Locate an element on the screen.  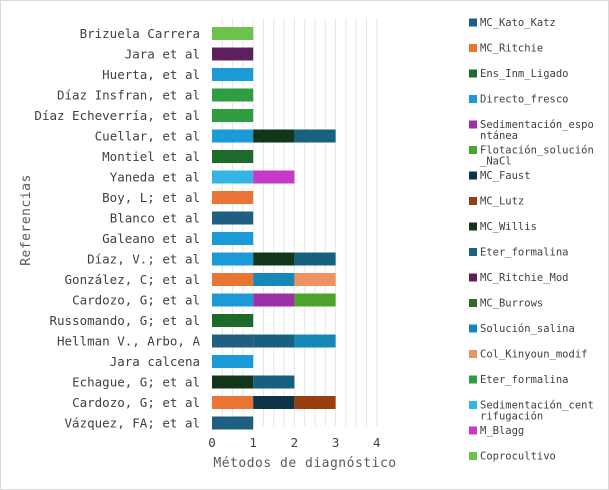
legend-label: MC_Kato_Katz is located at coordinates (518, 23).